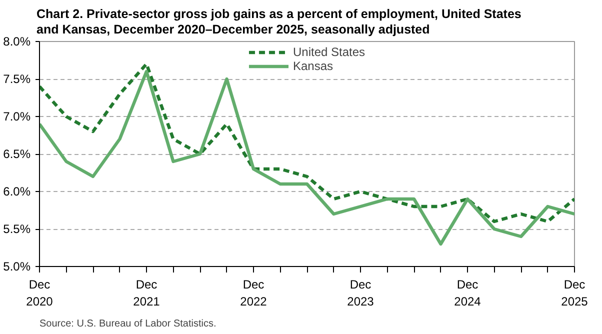  Describe the element at coordinates (17, 79) in the screenshot. I see `y-tick-label: 7.5%` at that location.